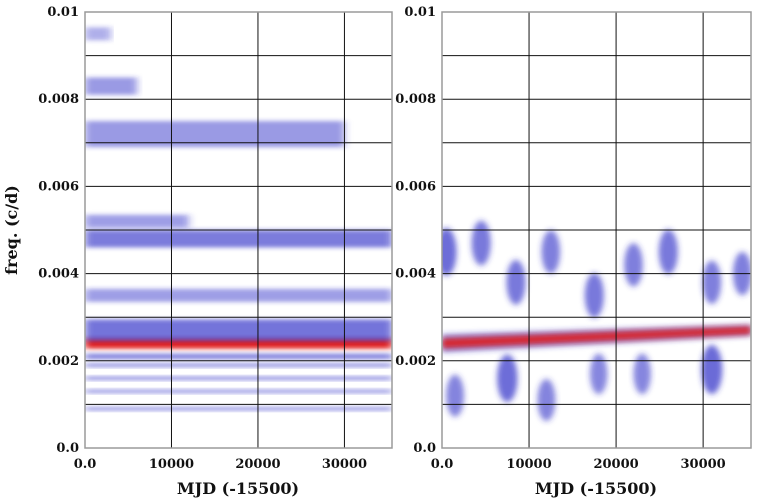  What do you see at coordinates (415, 274) in the screenshot?
I see `right-y-tick-label: 0.004` at bounding box center [415, 274].